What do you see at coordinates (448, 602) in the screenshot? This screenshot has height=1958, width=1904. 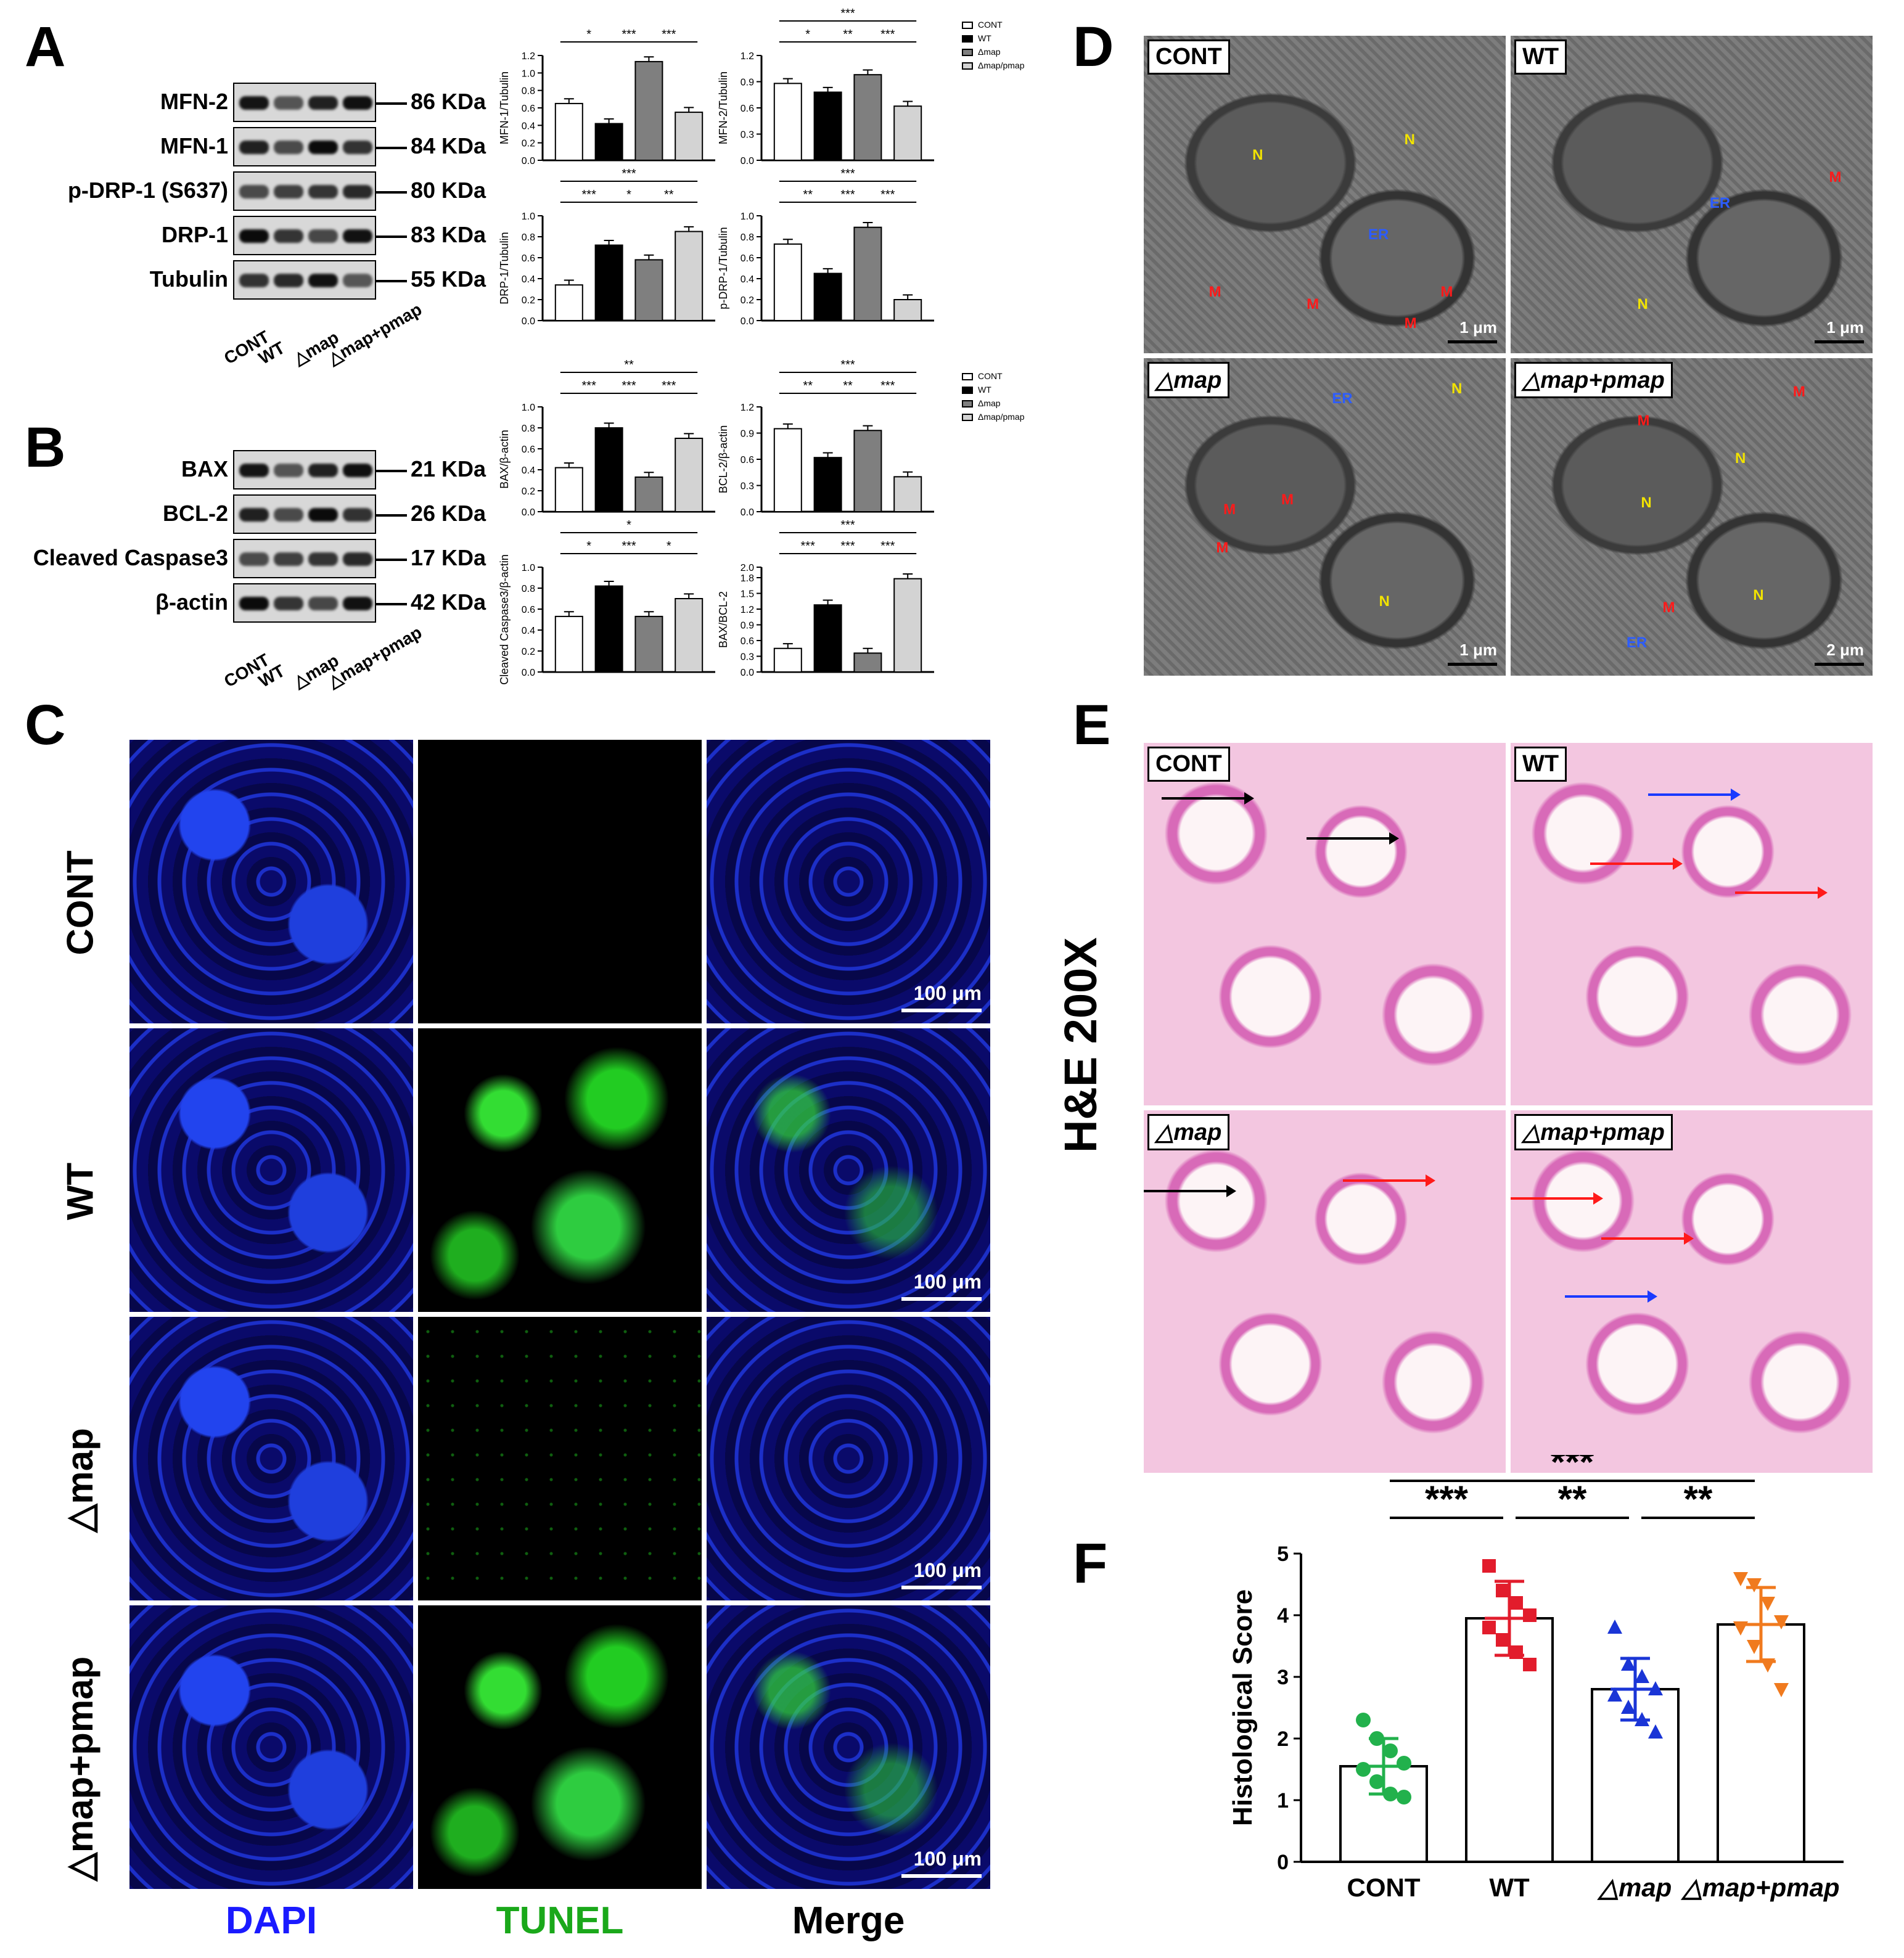 I see `kda-label: 42 KDa` at bounding box center [448, 602].